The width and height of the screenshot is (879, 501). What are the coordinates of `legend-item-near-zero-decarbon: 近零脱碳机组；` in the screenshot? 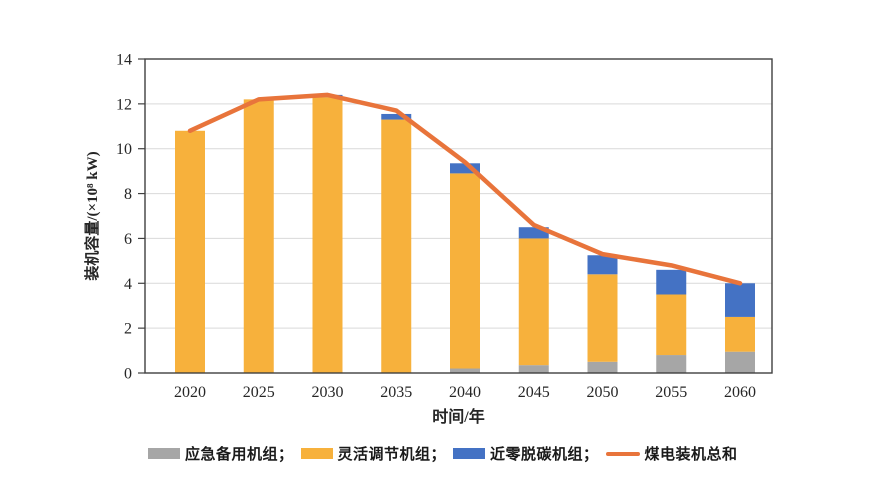 It's located at (526, 453).